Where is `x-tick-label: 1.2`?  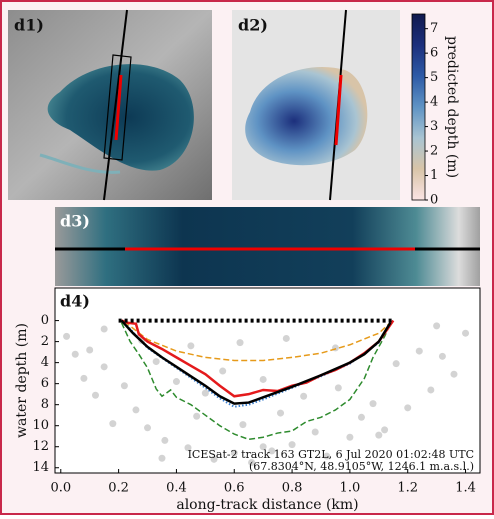 x-tick-label: 1.2 is located at coordinates (407, 488).